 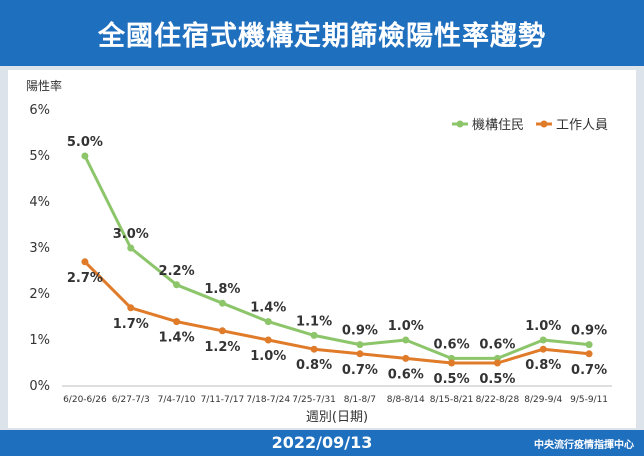 What do you see at coordinates (39, 340) in the screenshot?
I see `y-tick-label: 1%` at bounding box center [39, 340].